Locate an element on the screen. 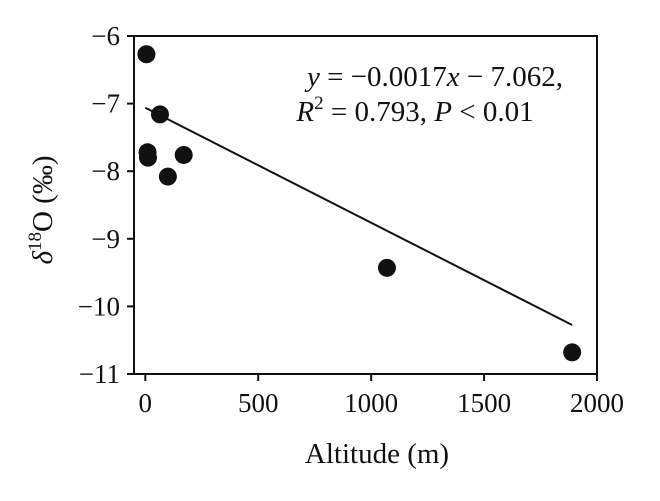  eq-r-symbol: R is located at coordinates (304, 112).